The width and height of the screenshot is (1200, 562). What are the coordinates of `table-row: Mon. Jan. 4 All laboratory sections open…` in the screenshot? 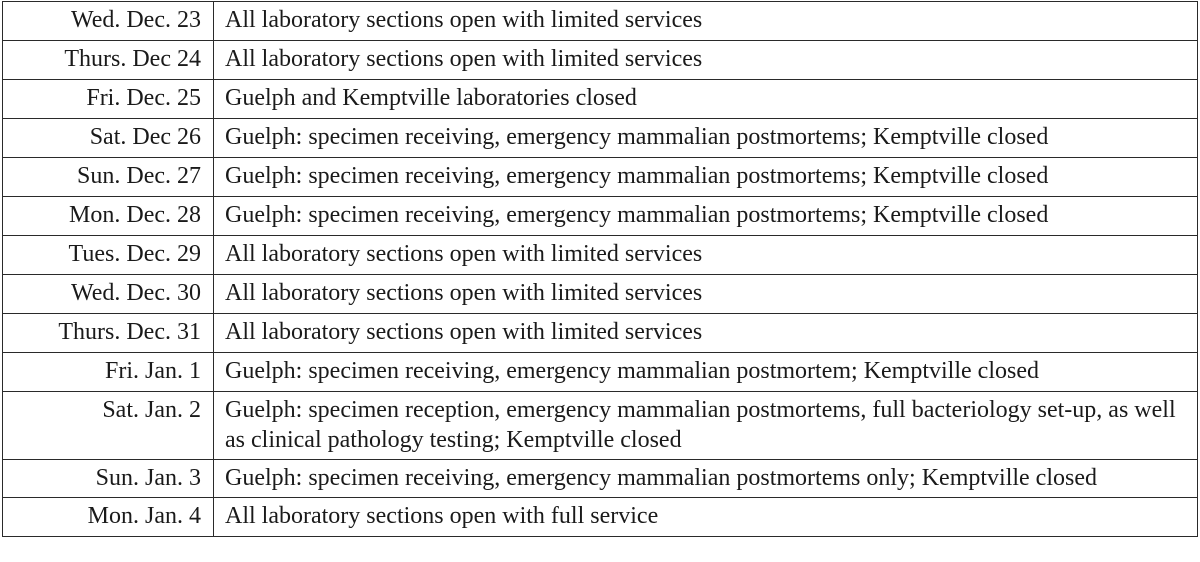 It's located at (600, 517).